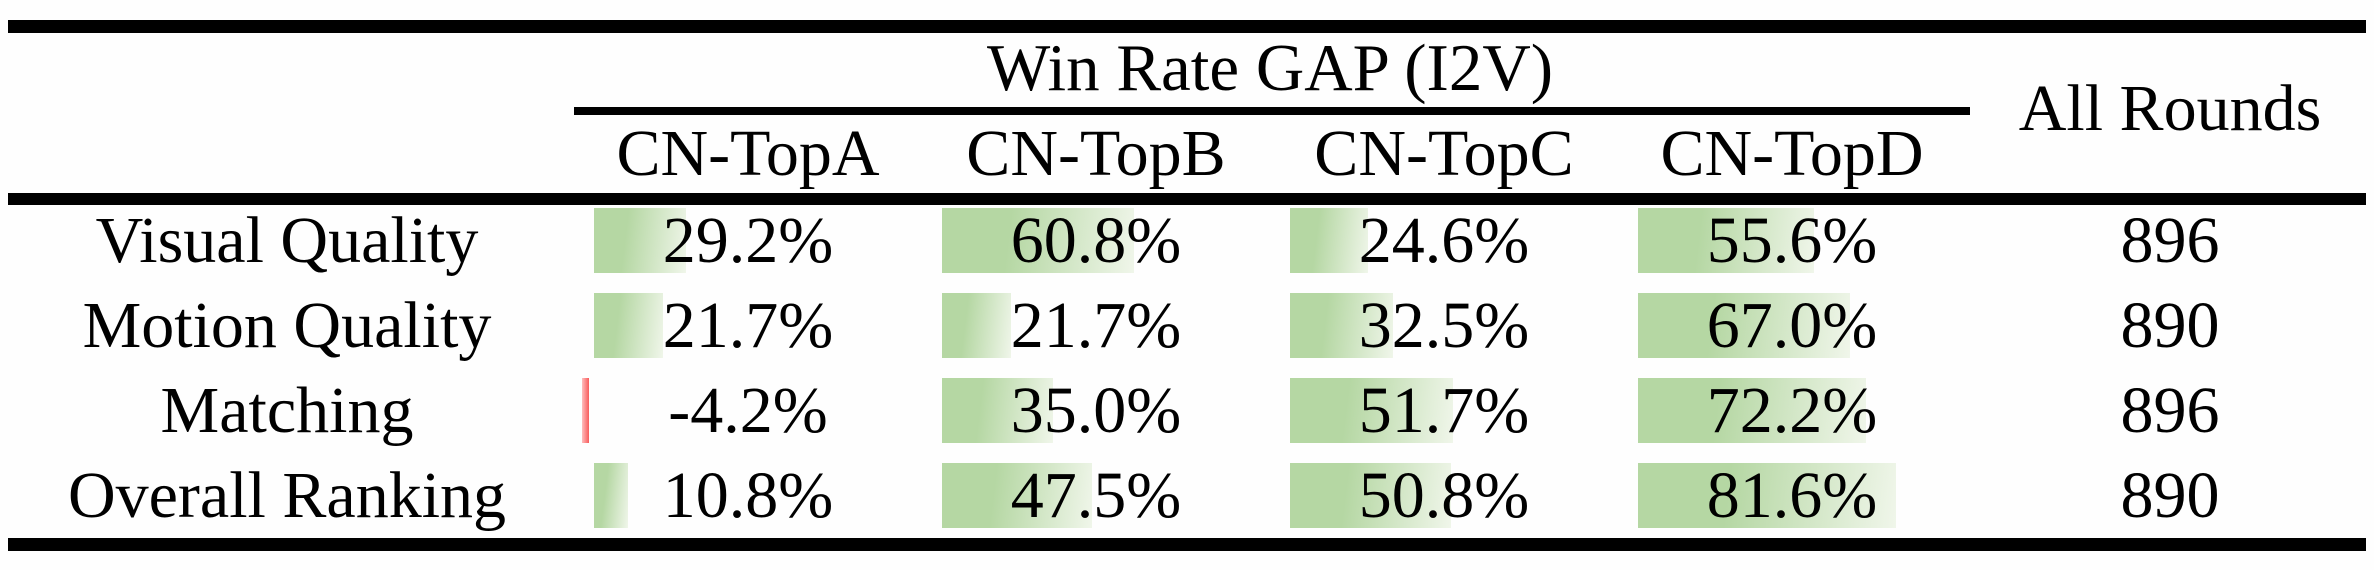 This screenshot has width=2374, height=570. I want to click on win-rate-value: 55.6%, so click(1792, 240).